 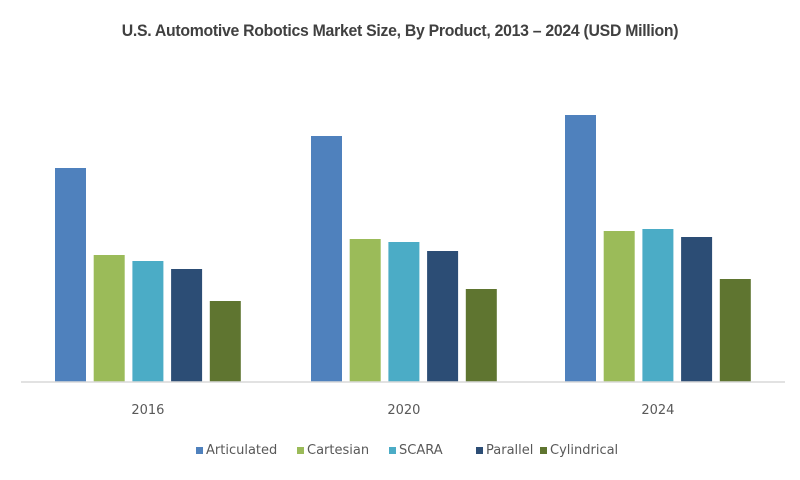 I want to click on bar-scara-2016, so click(x=148, y=321).